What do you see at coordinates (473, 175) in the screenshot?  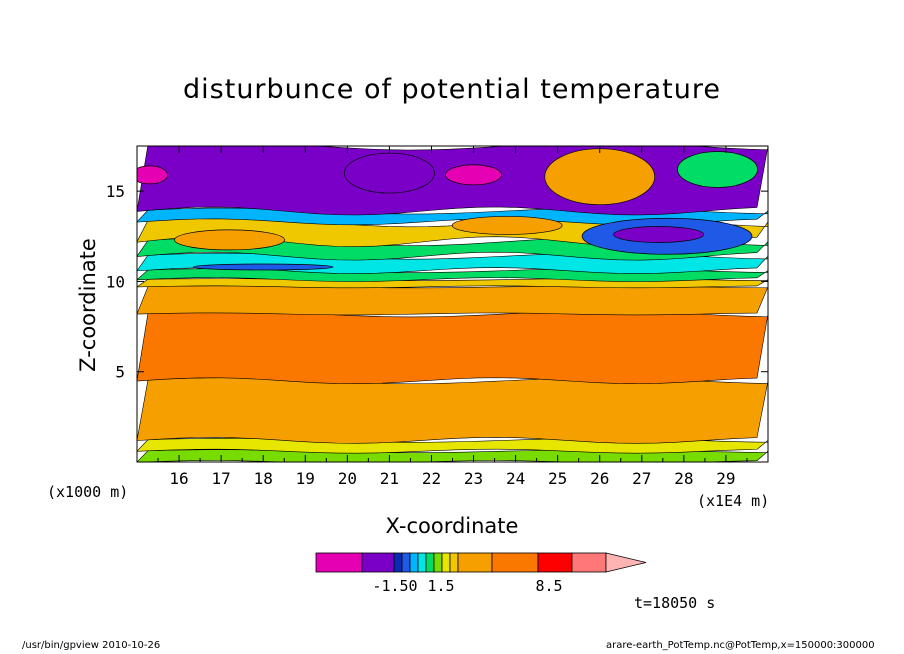 I see `blob-magenta-mid` at bounding box center [473, 175].